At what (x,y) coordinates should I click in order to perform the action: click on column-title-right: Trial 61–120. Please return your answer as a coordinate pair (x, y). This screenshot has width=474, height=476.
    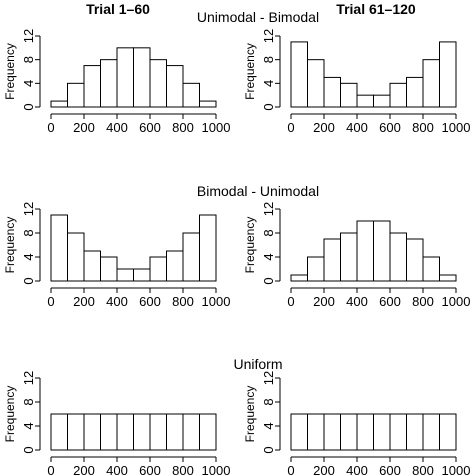
    Looking at the image, I should click on (376, 9).